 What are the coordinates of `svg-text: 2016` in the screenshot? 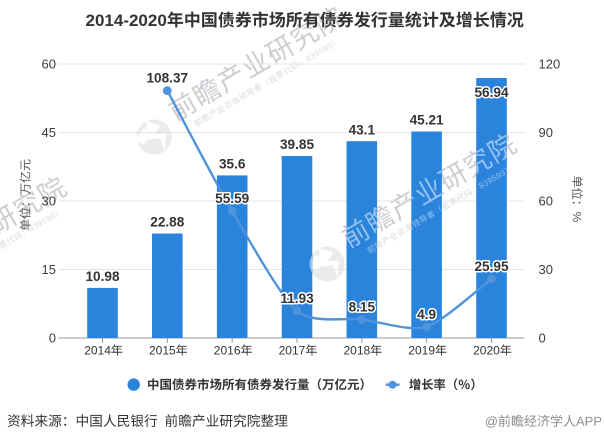 It's located at (227, 351).